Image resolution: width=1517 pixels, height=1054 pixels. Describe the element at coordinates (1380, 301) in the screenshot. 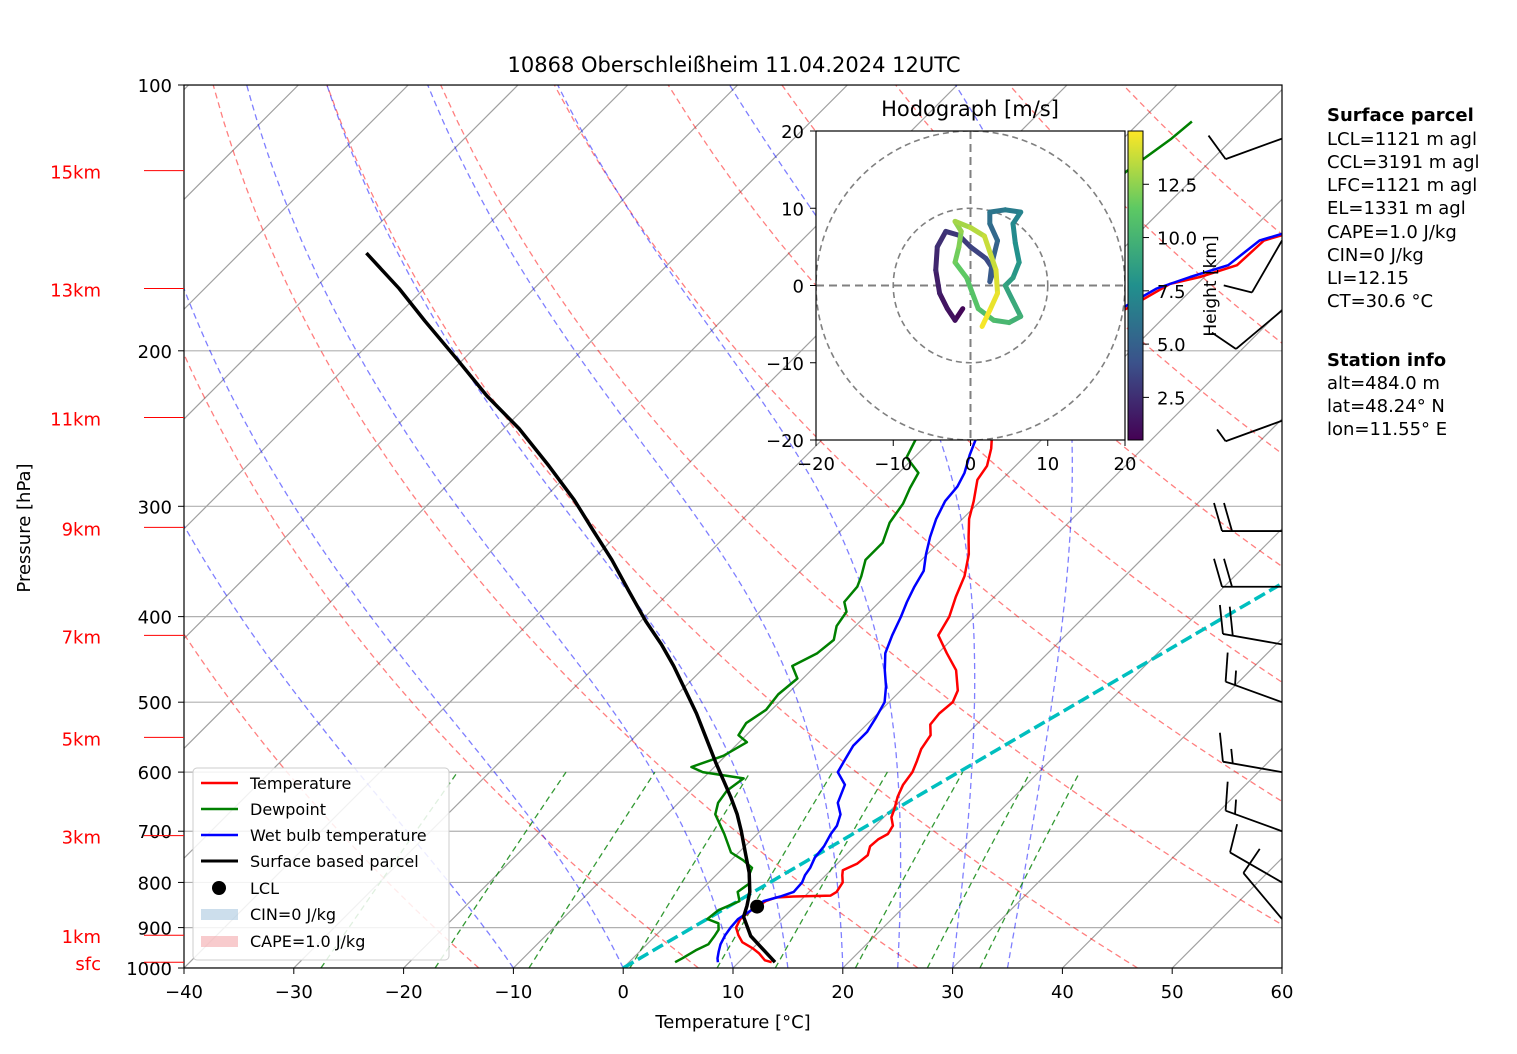

I see `surface-parcel-line: CT=30.6 °C` at that location.